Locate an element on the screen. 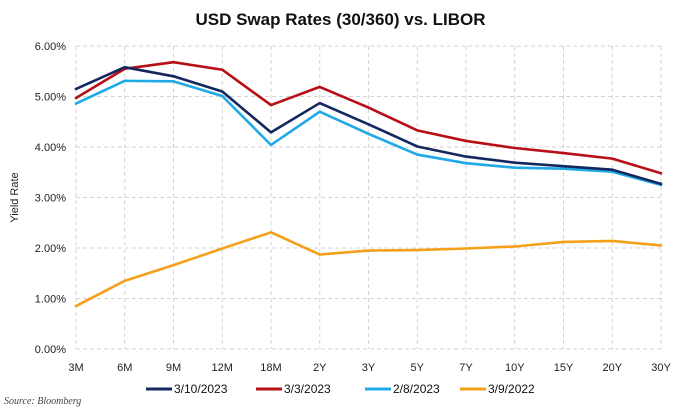  y-tick-label: 1.00% is located at coordinates (50, 300).